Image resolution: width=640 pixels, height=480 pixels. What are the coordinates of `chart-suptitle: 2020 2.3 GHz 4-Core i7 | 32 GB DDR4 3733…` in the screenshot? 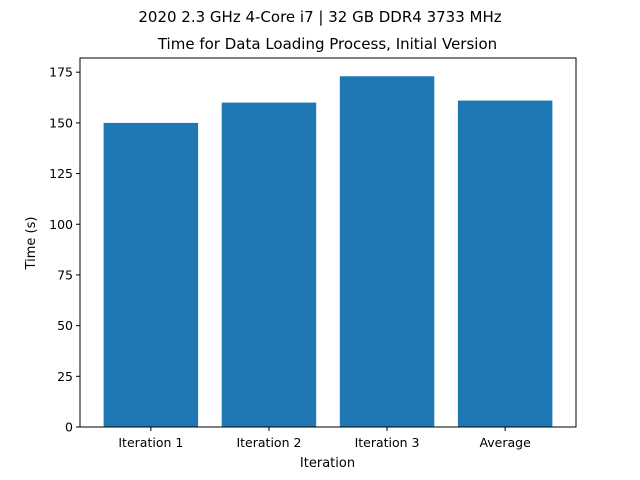 It's located at (319, 17).